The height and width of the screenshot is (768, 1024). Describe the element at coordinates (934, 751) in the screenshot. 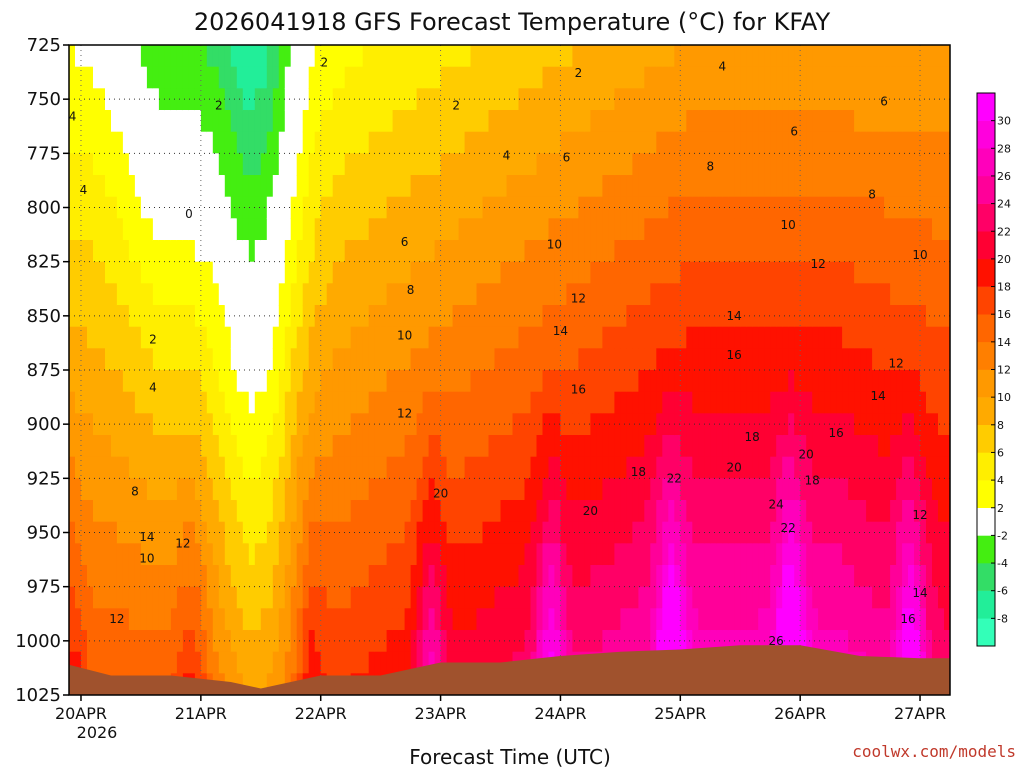

I see `credit-text: coolwx.com/models` at that location.